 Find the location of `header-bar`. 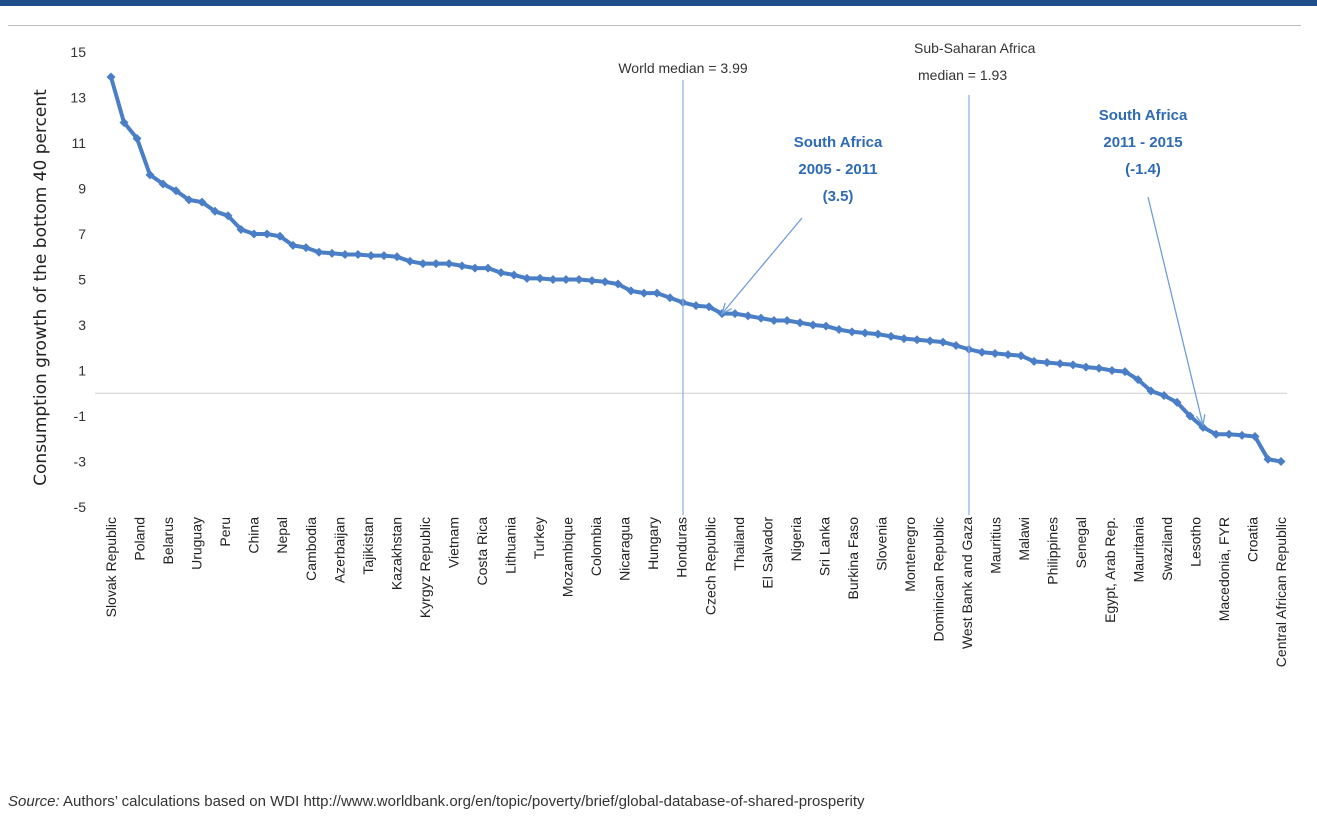

header-bar is located at coordinates (658, 3).